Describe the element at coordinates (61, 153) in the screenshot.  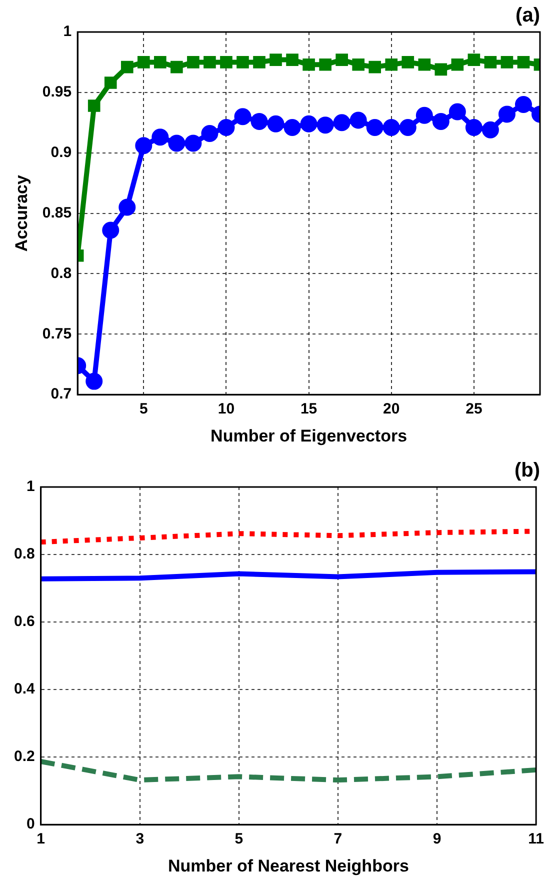
I see `y-tick-label: 0.9` at that location.